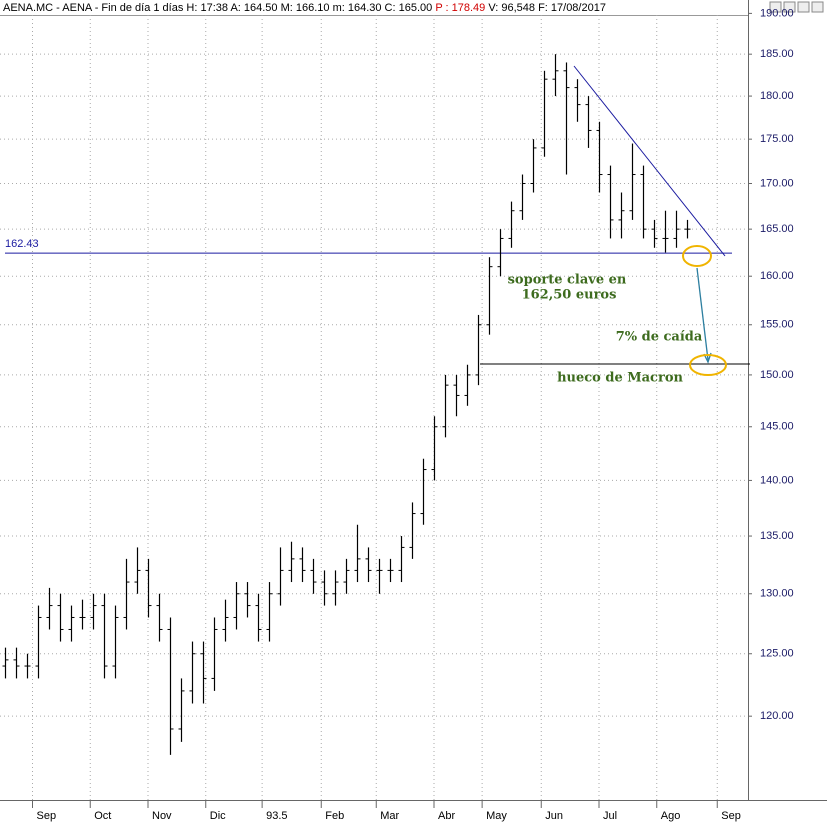  I want to click on y-tick-label: 145.00, so click(777, 427).